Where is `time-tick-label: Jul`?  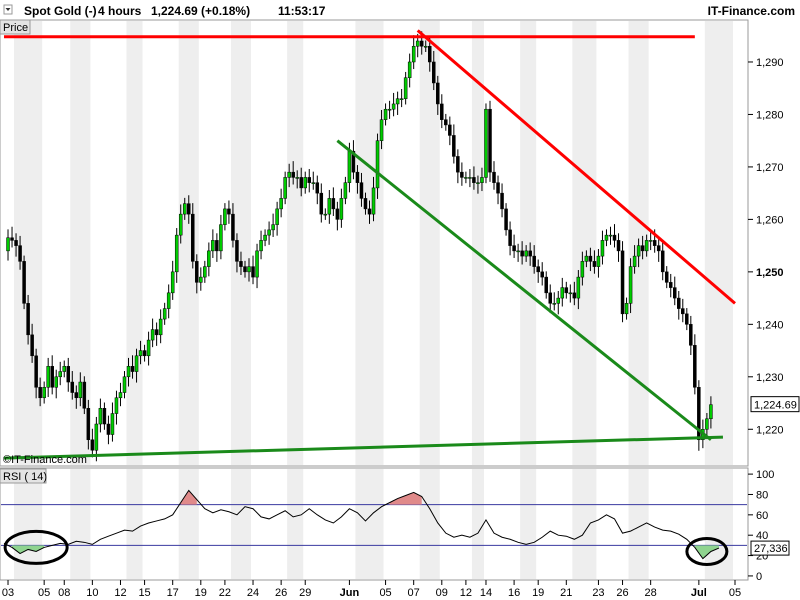 time-tick-label: Jul is located at coordinates (699, 593).